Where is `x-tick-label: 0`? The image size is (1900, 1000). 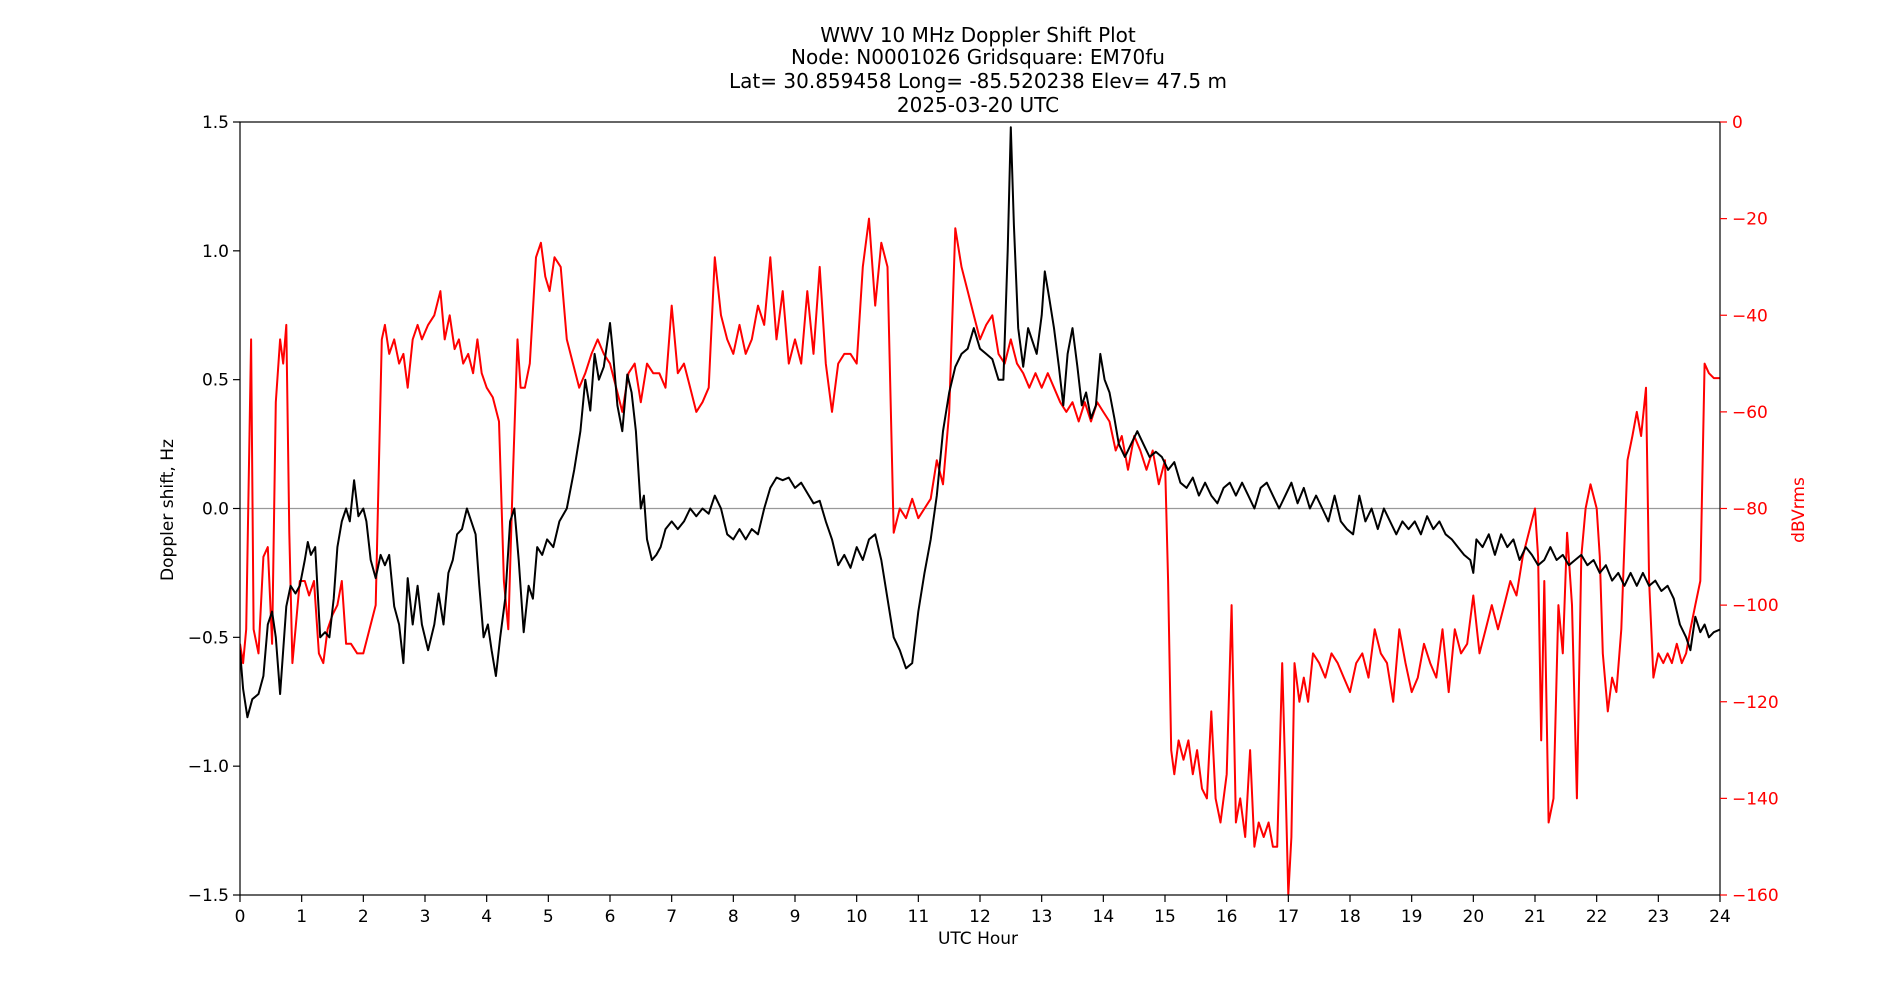
x-tick-label: 0 is located at coordinates (240, 917).